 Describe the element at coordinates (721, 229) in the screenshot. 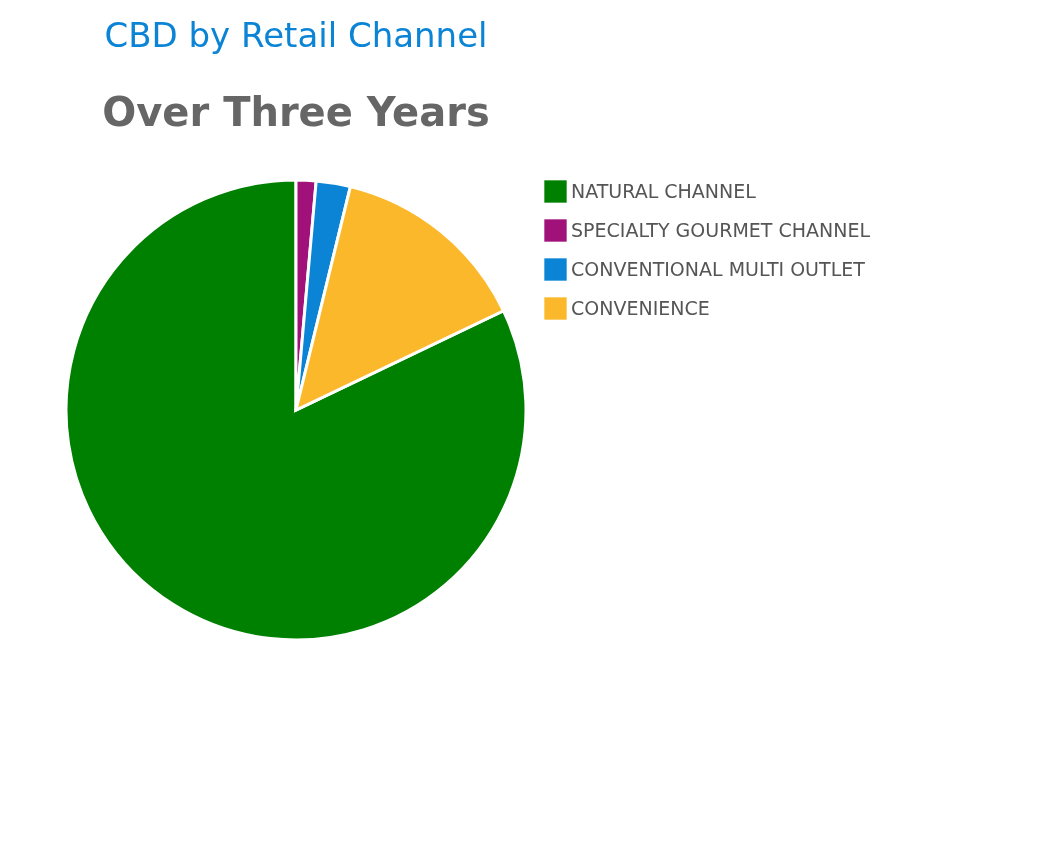

I see `legend-label: SPECIALTY GOURMET CHANNEL` at that location.